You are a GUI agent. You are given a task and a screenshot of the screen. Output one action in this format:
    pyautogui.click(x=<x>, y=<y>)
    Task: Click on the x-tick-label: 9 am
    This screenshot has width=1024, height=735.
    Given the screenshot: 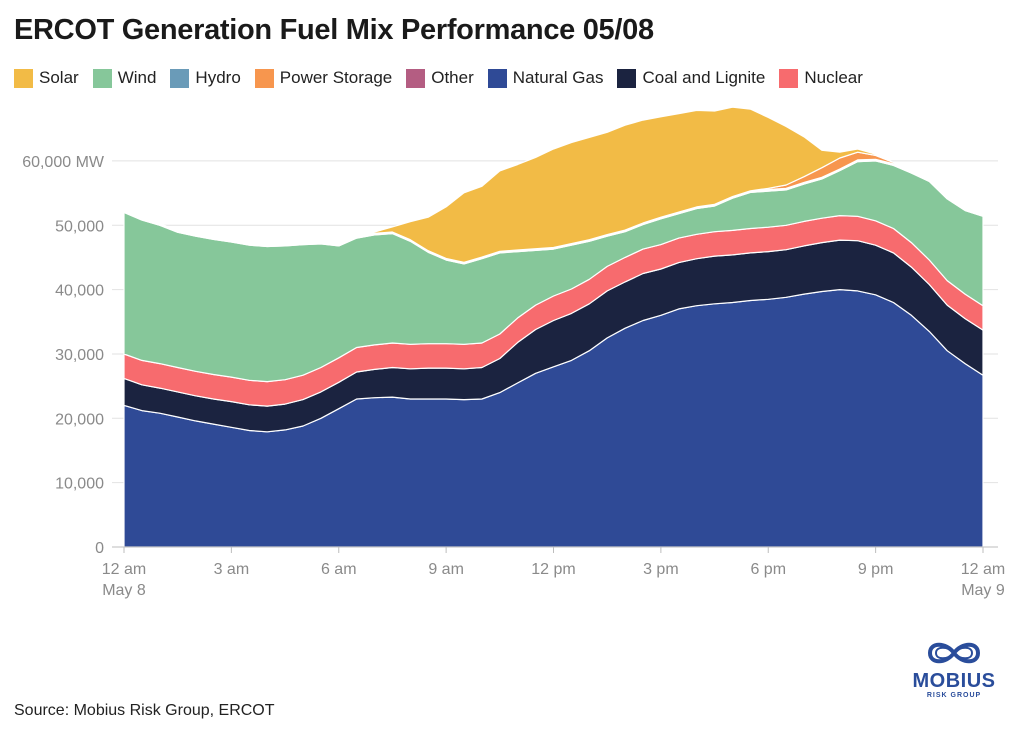 What is the action you would take?
    pyautogui.click(x=446, y=569)
    